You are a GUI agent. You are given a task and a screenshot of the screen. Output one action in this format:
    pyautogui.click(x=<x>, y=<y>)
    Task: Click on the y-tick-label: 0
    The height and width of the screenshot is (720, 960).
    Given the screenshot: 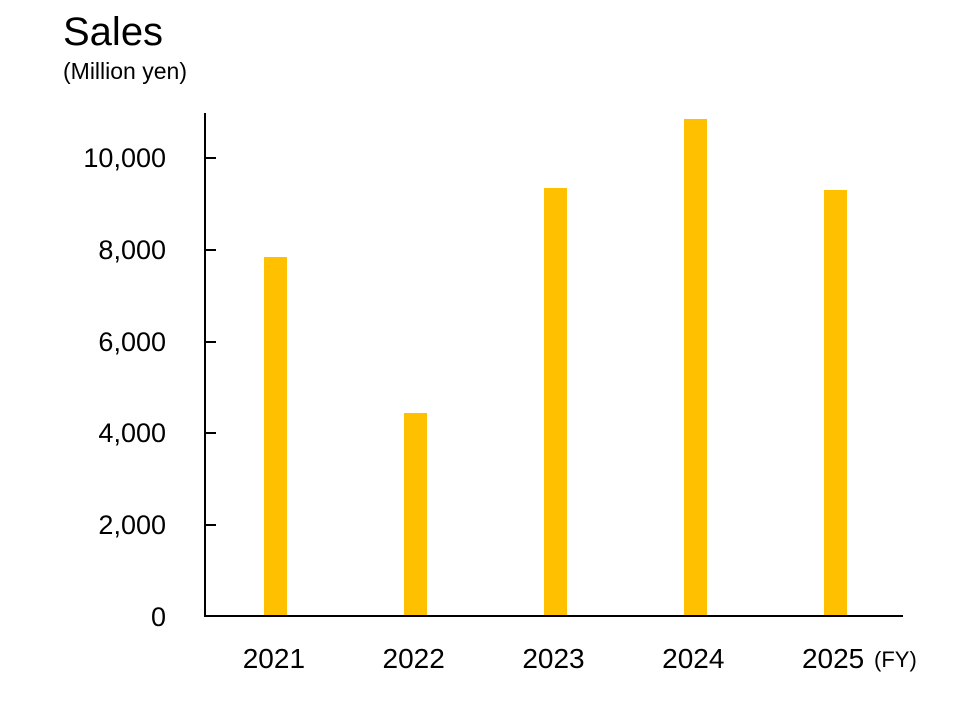 What is the action you would take?
    pyautogui.click(x=158, y=617)
    